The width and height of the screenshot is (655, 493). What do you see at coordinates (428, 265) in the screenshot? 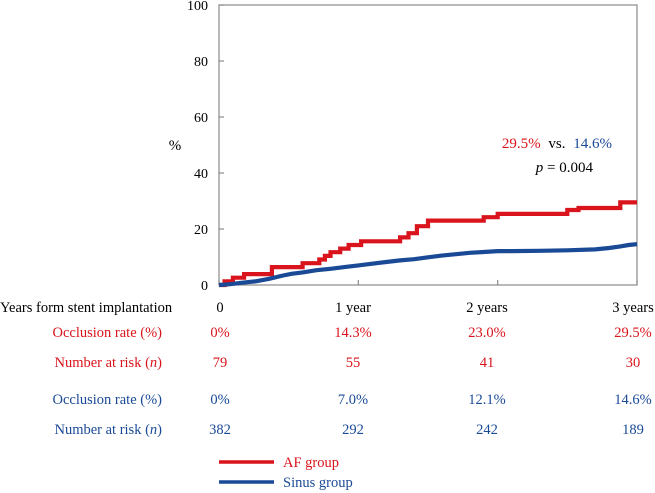
I see `sinus-group-line` at bounding box center [428, 265].